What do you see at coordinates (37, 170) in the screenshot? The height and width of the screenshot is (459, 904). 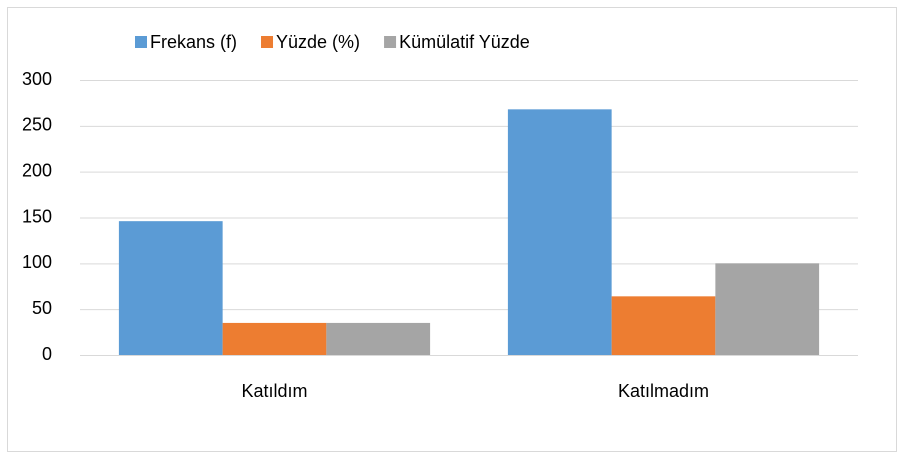 I see `y-tick-label: 200` at bounding box center [37, 170].